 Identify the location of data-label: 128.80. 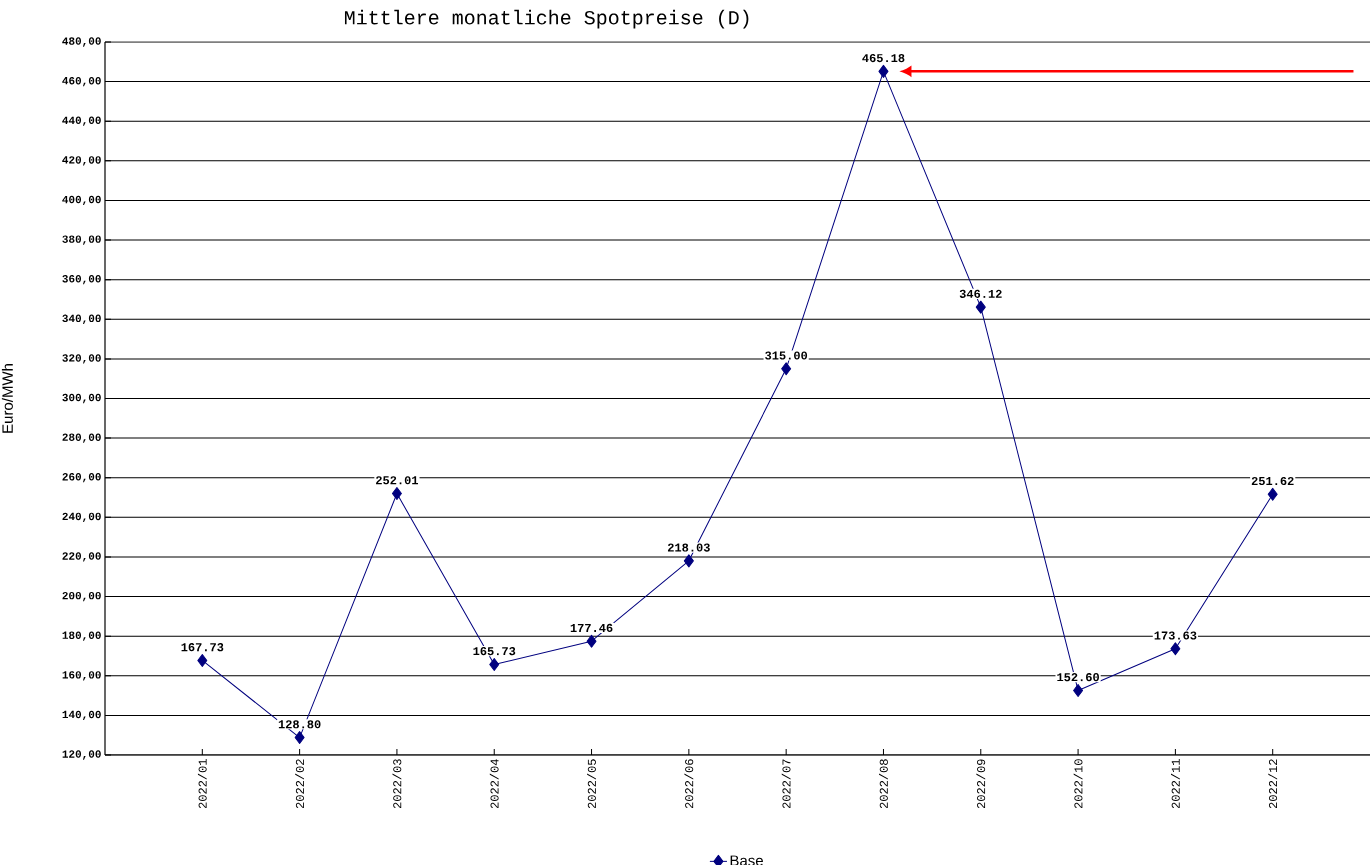
(299, 724).